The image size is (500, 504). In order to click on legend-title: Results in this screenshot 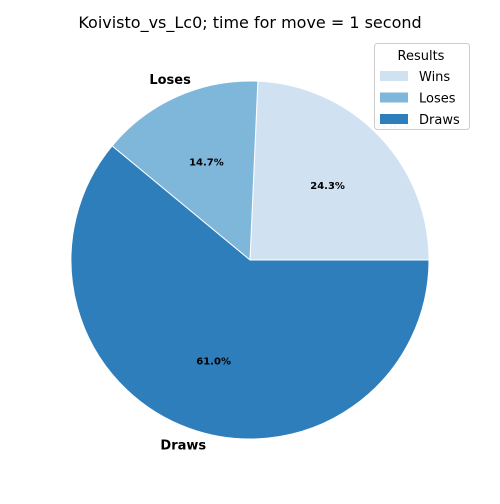, I will do `click(421, 56)`.